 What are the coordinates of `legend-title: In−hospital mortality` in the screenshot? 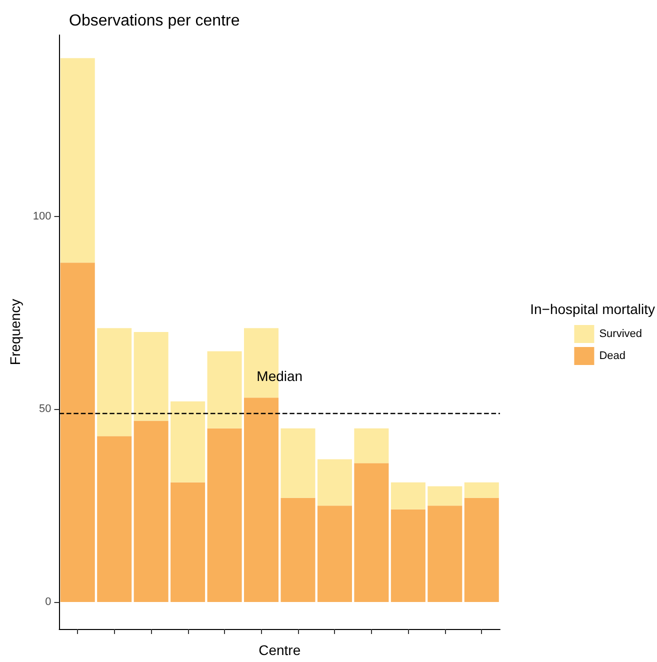 It's located at (593, 309).